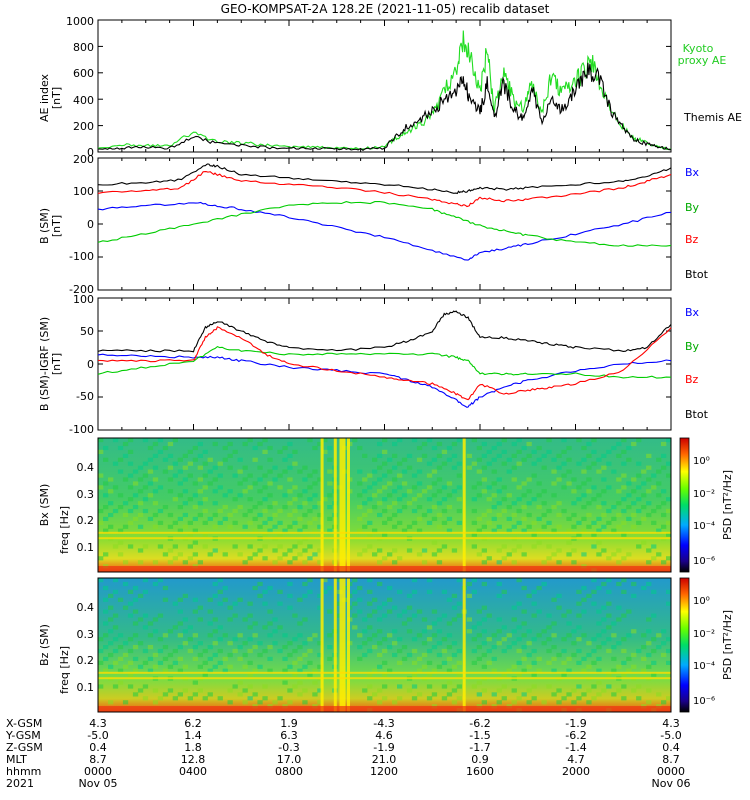  I want to click on spec-bx-cbar-label: PSD [nT²/Hz], so click(727, 505).